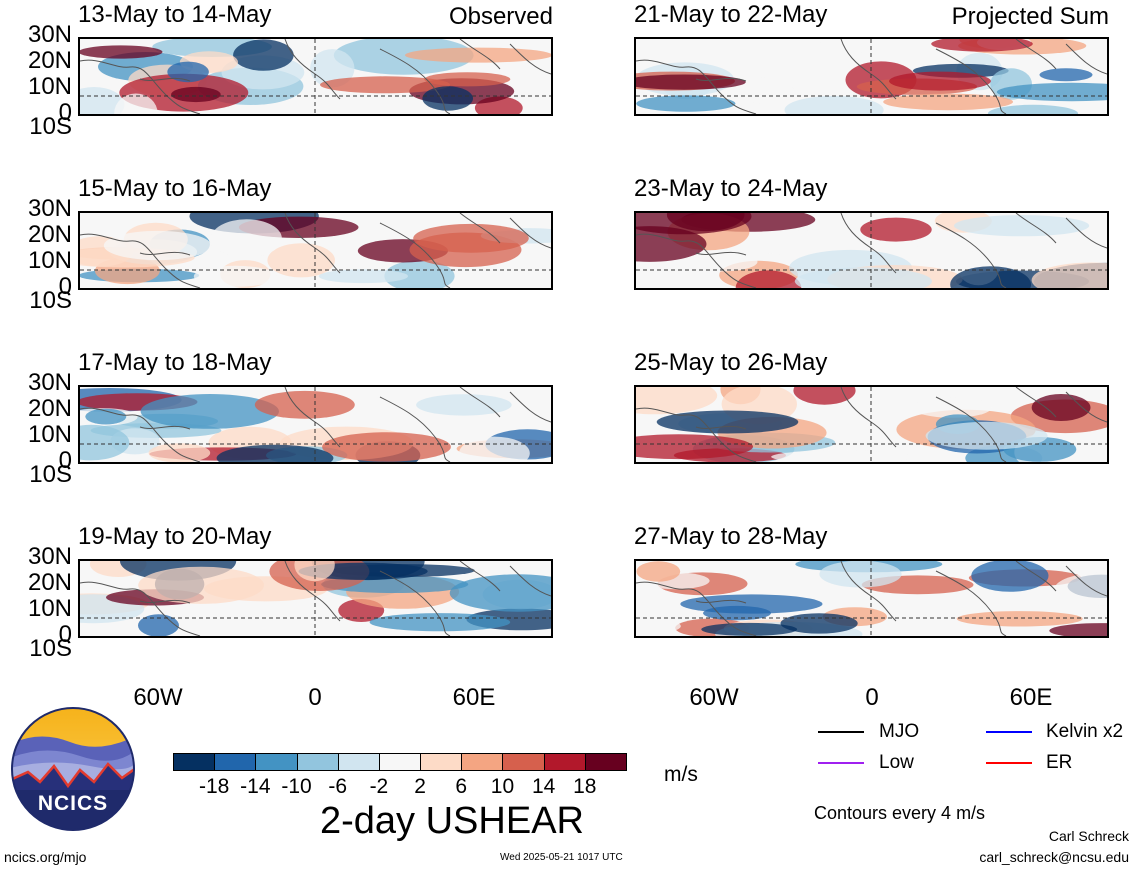  I want to click on colorbar, so click(400, 762).